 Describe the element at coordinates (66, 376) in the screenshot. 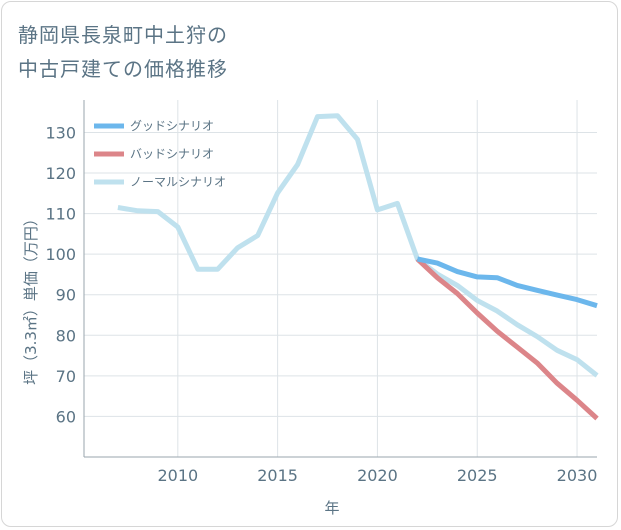

I see `y-tick-label: 70` at that location.